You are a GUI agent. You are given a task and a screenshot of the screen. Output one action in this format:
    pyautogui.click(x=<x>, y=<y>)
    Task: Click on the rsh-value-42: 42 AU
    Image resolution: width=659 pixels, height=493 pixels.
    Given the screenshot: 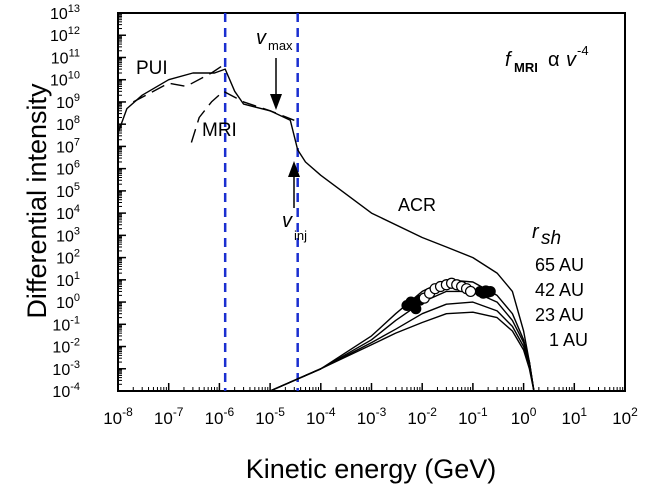 What is the action you would take?
    pyautogui.click(x=559, y=290)
    